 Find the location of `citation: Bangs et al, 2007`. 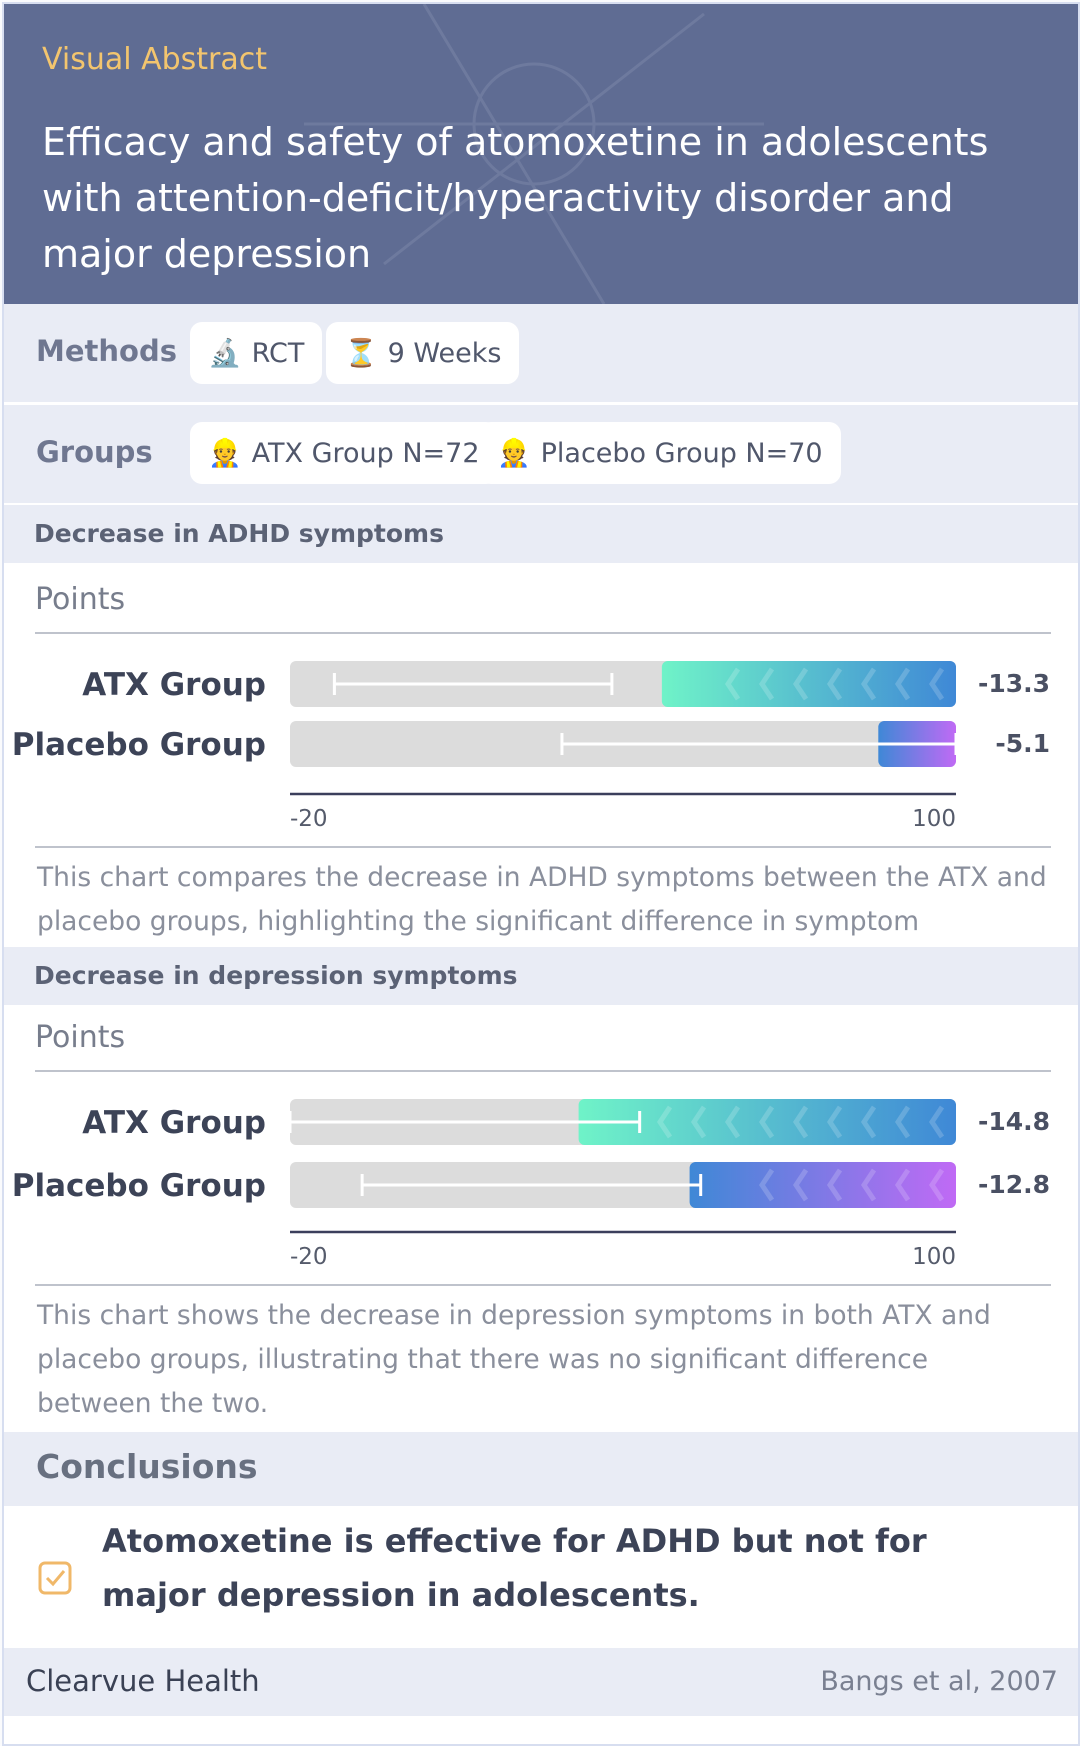

citation: Bangs et al, 2007 is located at coordinates (939, 1681).